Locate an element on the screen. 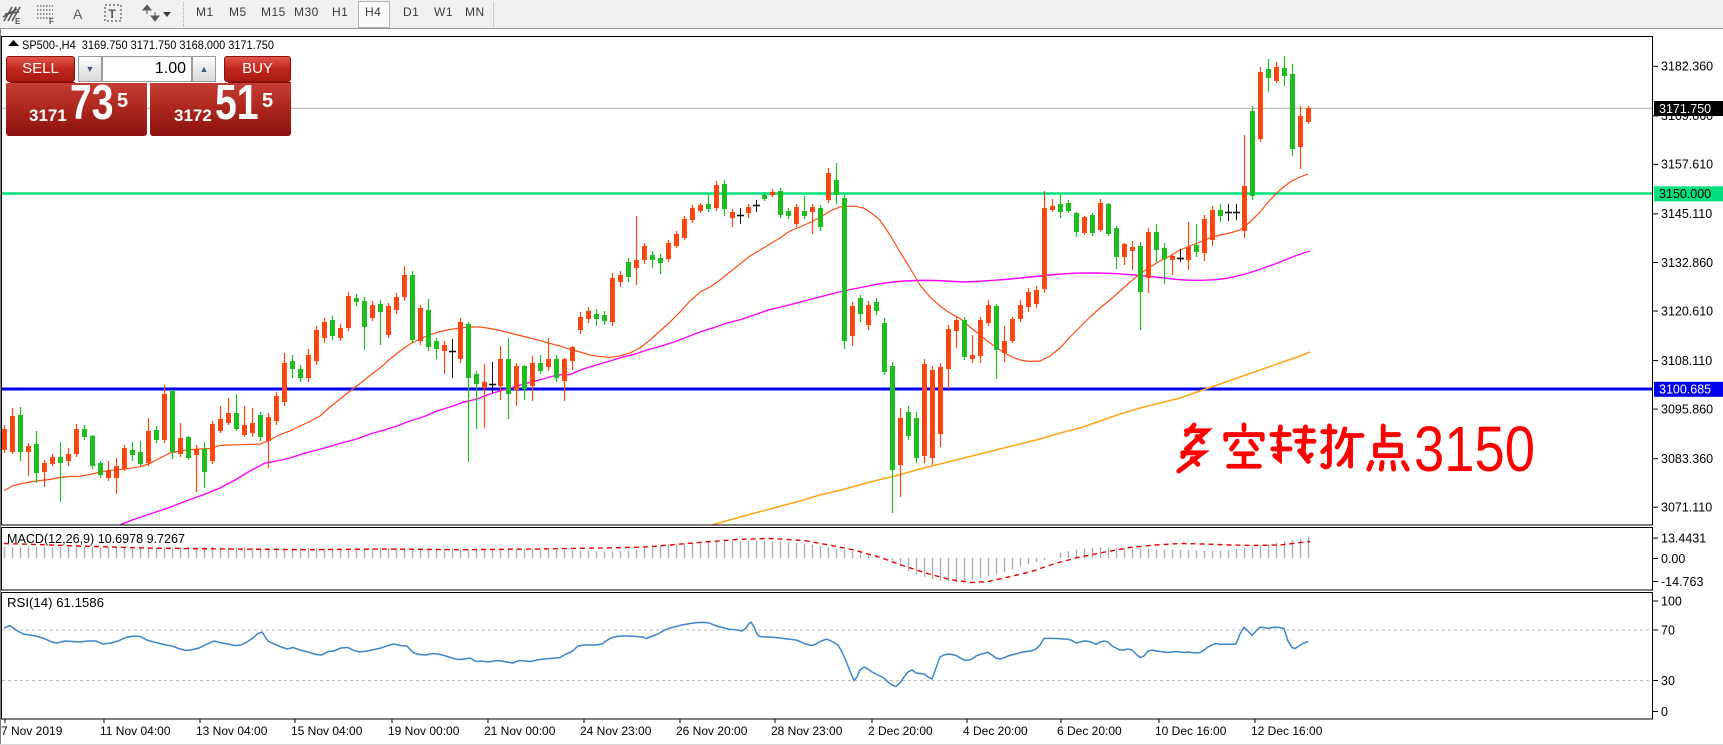 This screenshot has width=1723, height=745. svg-text: 3150.000 is located at coordinates (1685, 194).